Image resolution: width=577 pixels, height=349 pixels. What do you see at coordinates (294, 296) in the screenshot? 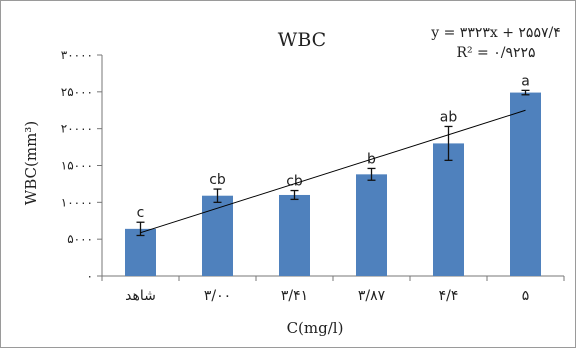
I see `x-tick-label: ۳/۴۱` at bounding box center [294, 296].